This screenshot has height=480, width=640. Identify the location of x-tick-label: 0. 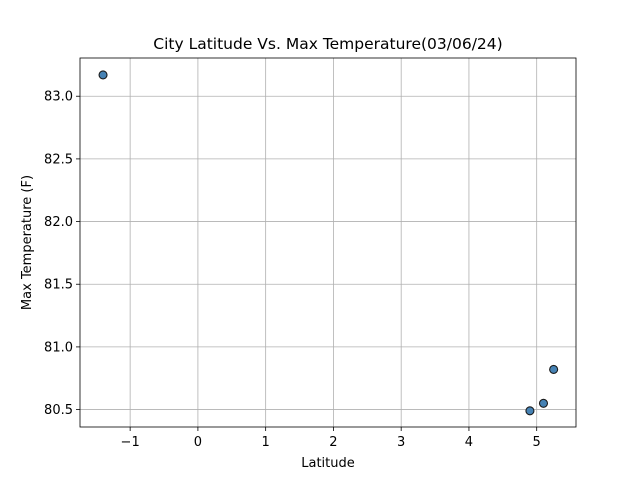
(198, 442).